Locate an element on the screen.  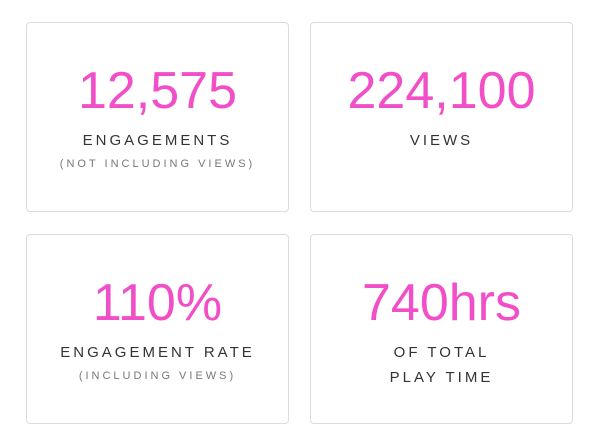
stat-value: 12,575 is located at coordinates (157, 91).